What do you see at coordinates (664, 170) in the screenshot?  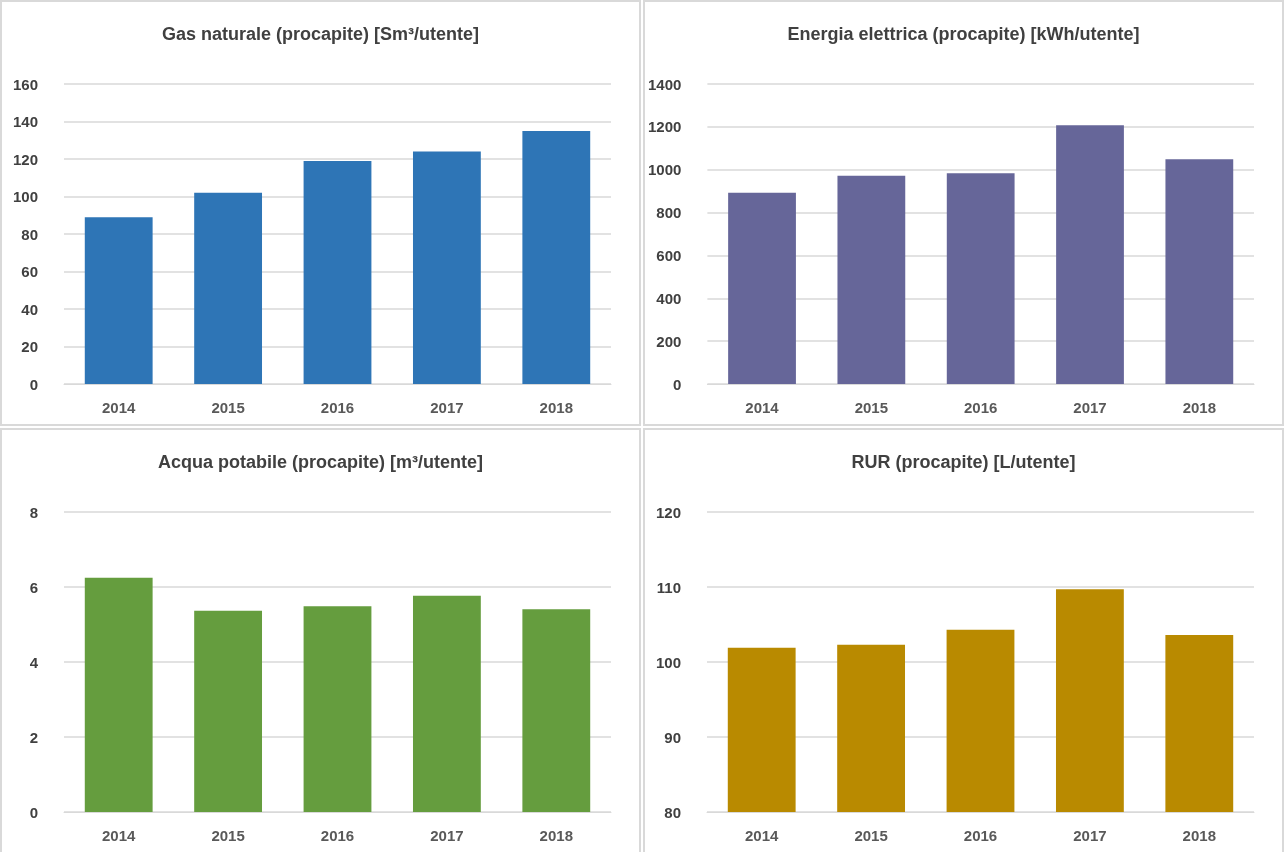 I see `y-tick-label: 1000` at bounding box center [664, 170].